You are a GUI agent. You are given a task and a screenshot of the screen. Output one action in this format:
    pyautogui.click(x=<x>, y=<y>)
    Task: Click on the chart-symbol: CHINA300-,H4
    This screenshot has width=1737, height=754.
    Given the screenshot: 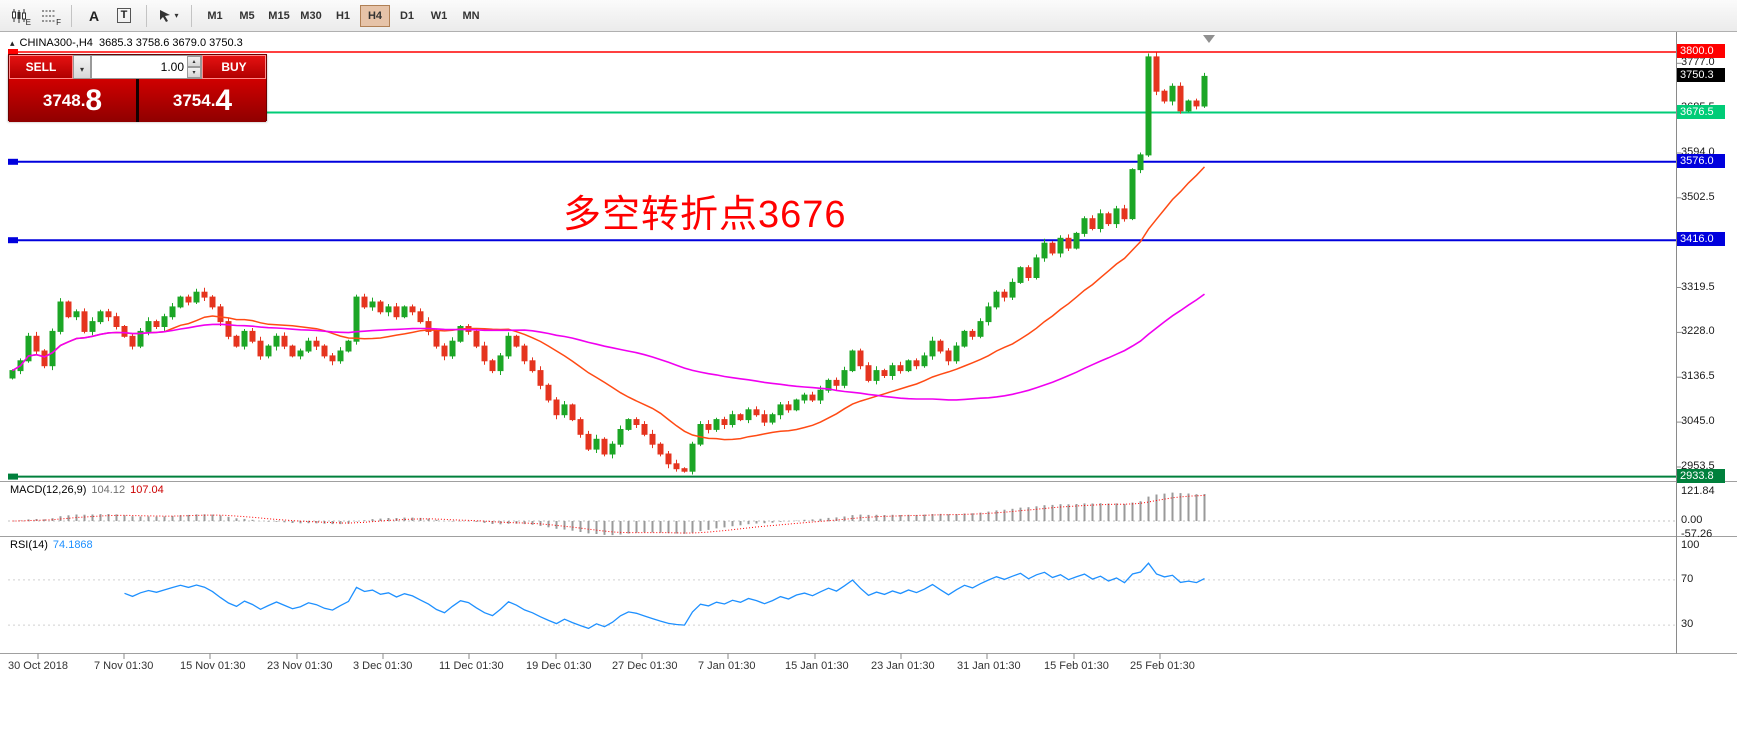 What is the action you would take?
    pyautogui.click(x=56, y=43)
    